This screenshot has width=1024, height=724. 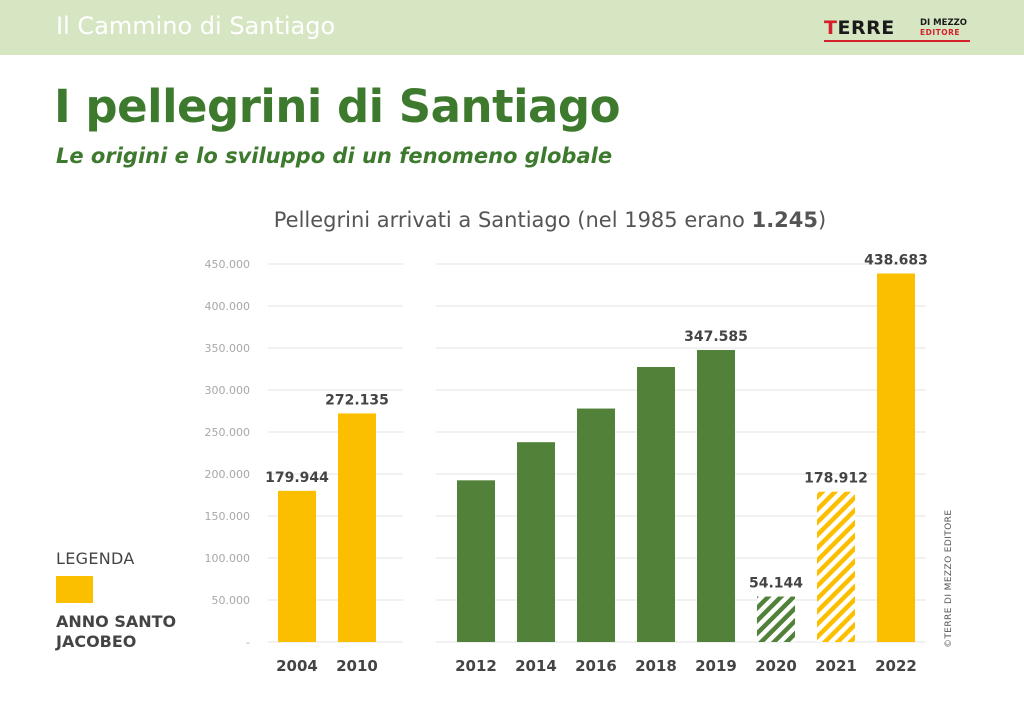 I want to click on bar-2020, so click(x=776, y=619).